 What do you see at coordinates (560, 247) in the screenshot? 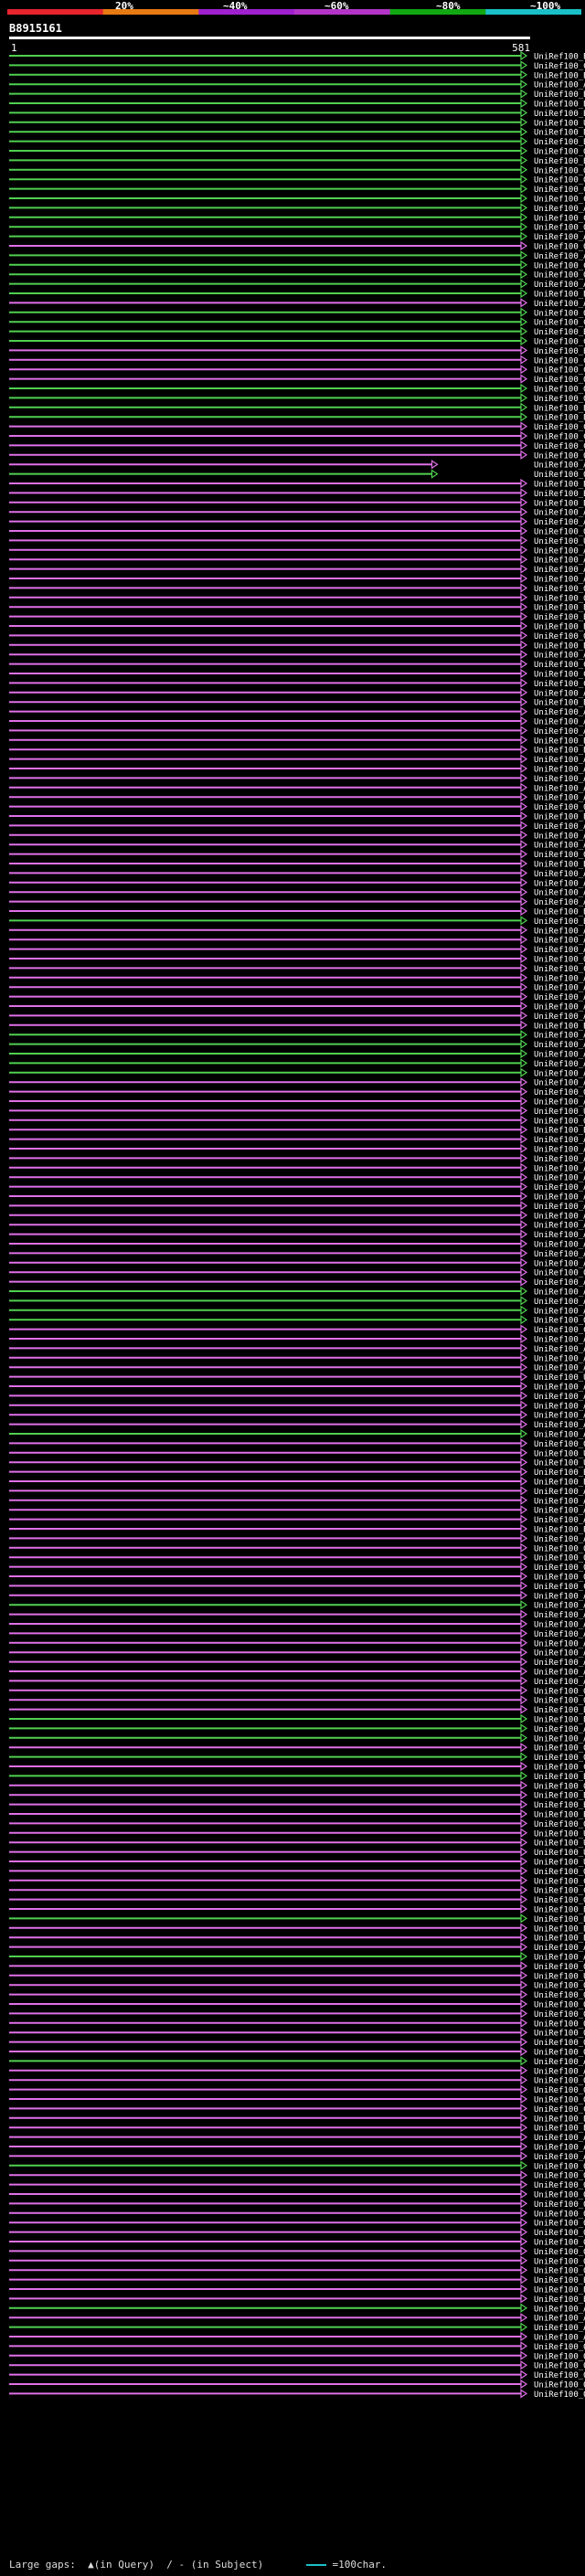
I see `hit-label: UniRef100_Q7XT28` at bounding box center [560, 247].